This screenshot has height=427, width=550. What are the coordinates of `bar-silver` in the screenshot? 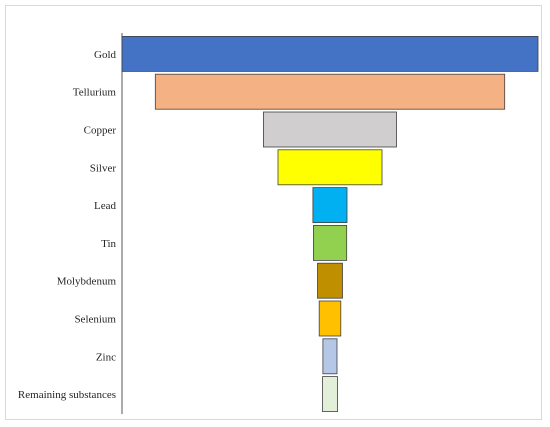 It's located at (330, 167).